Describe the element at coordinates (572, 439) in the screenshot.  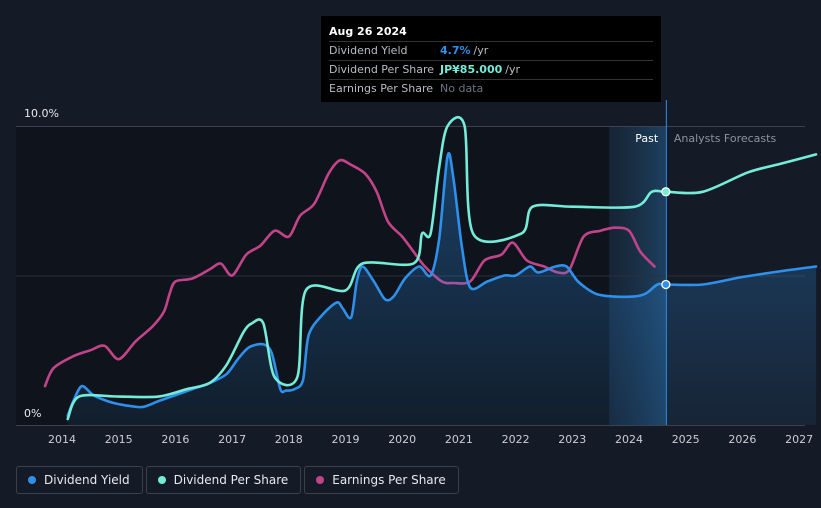
I see `x-tick-label: 2023` at that location.